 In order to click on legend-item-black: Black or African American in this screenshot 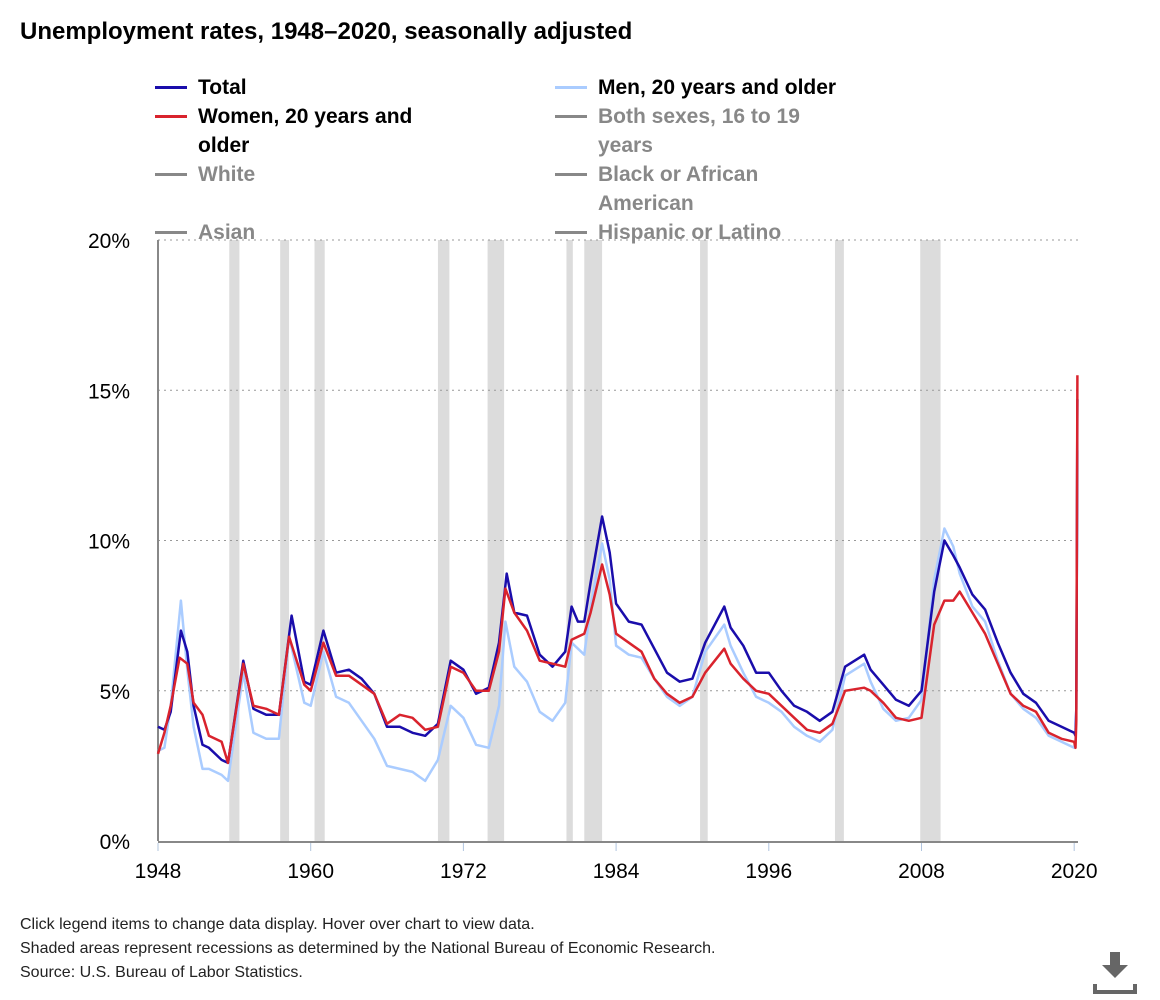, I will do `click(685, 189)`.